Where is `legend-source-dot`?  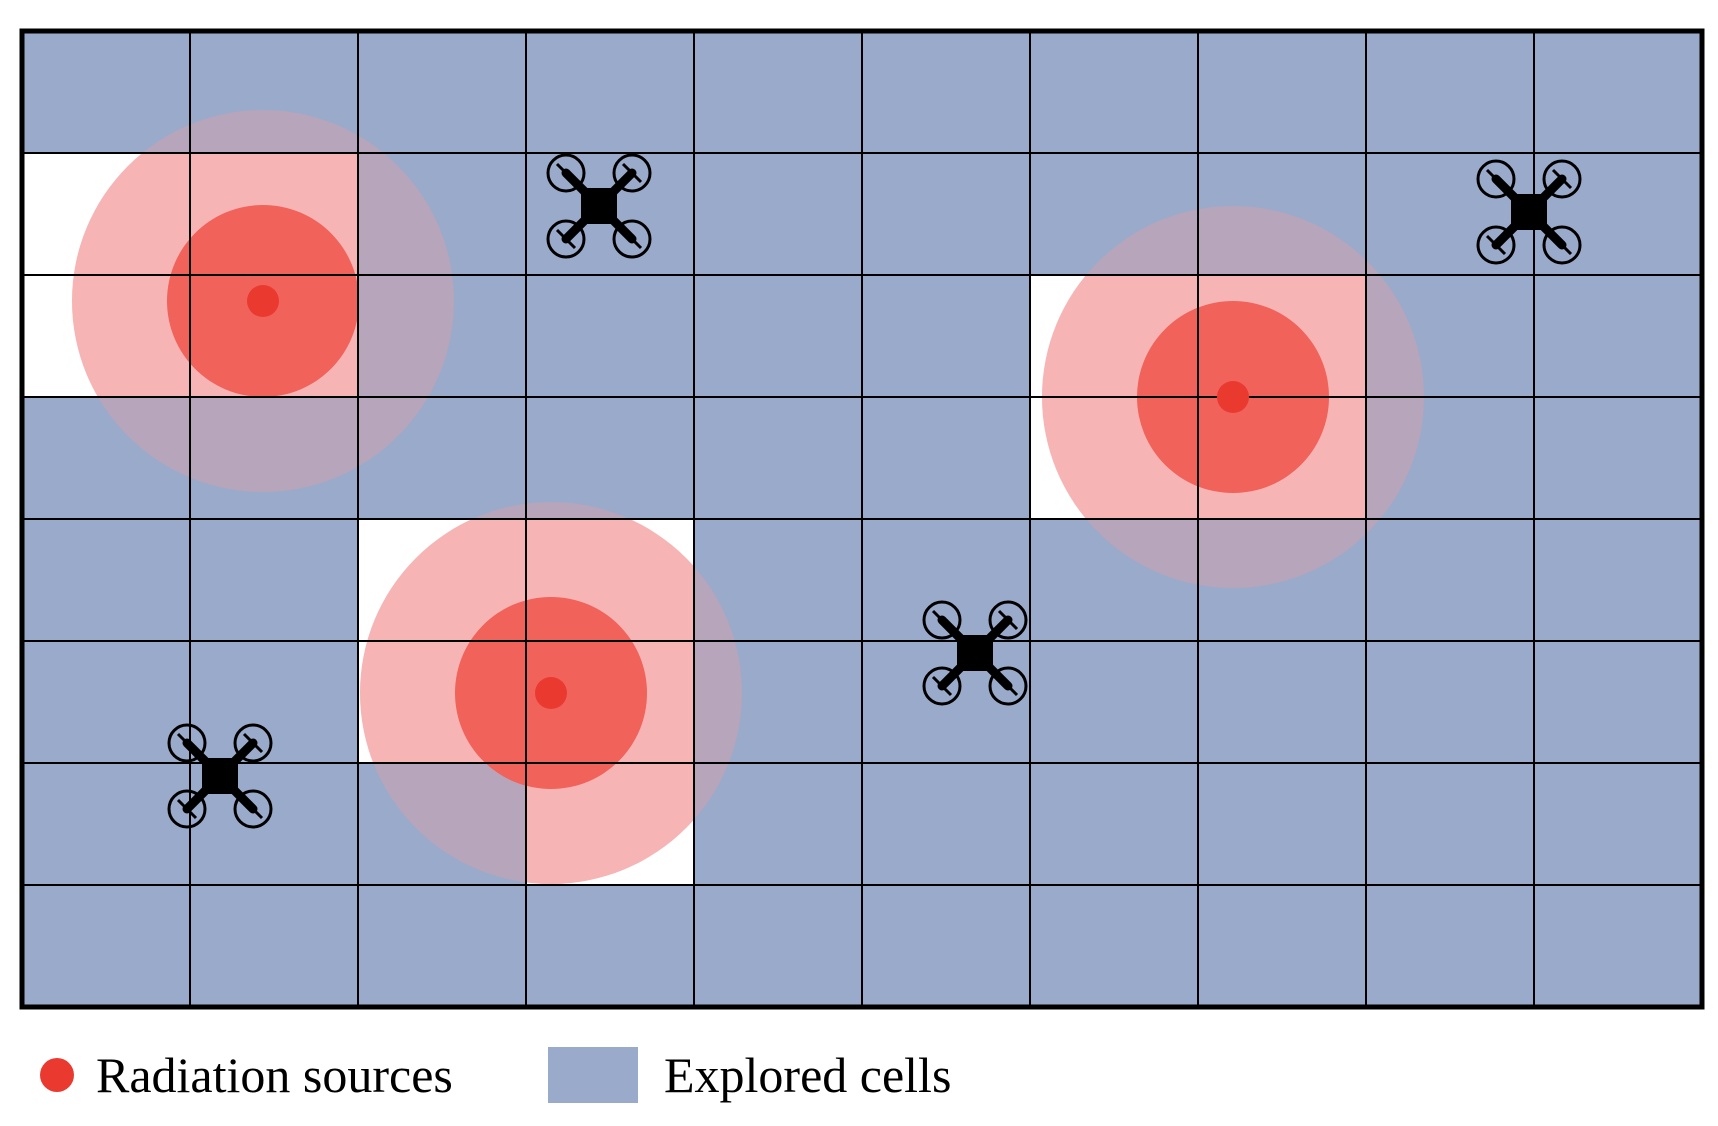 legend-source-dot is located at coordinates (57, 1075).